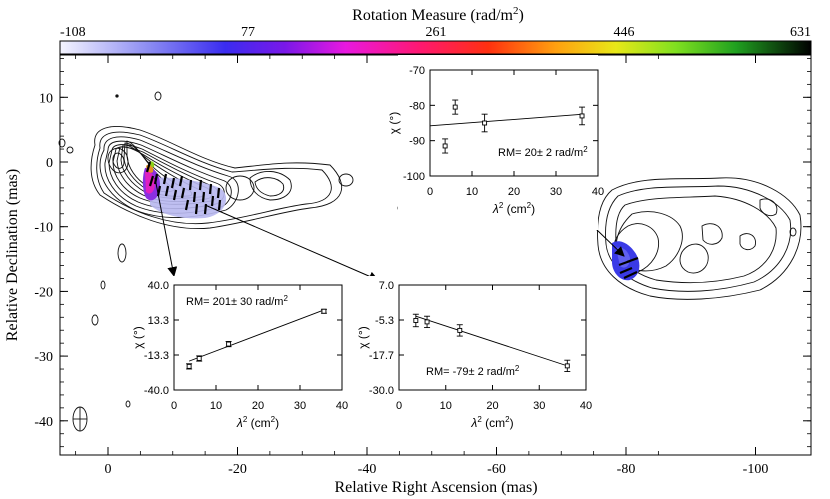 This screenshot has width=830, height=499. I want to click on inset-y-tick-label: 7.0, so click(386, 286).